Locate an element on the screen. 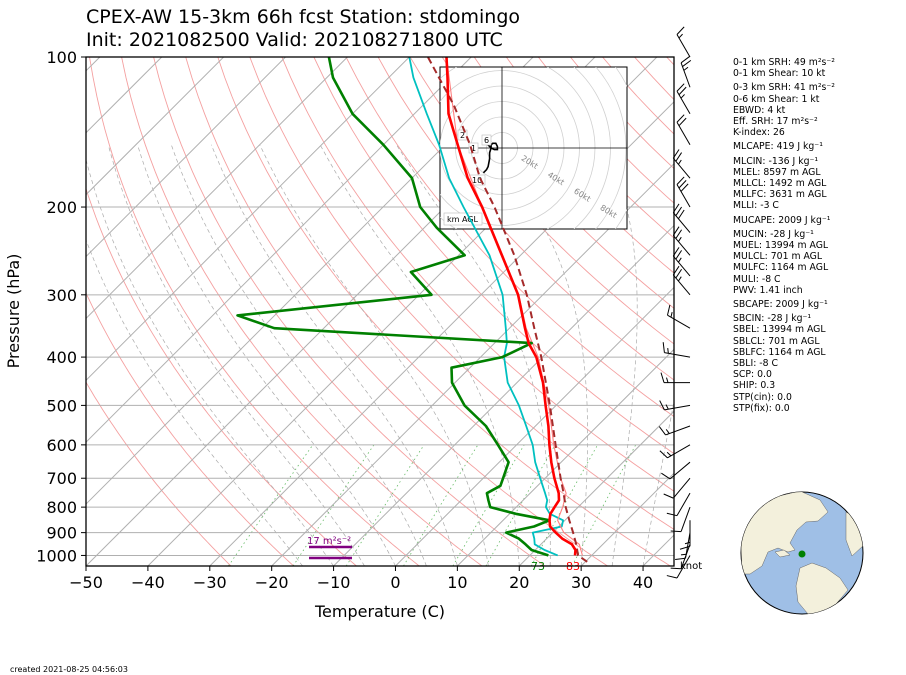 The width and height of the screenshot is (906, 675). globe-land is located at coordinates (802, 553).